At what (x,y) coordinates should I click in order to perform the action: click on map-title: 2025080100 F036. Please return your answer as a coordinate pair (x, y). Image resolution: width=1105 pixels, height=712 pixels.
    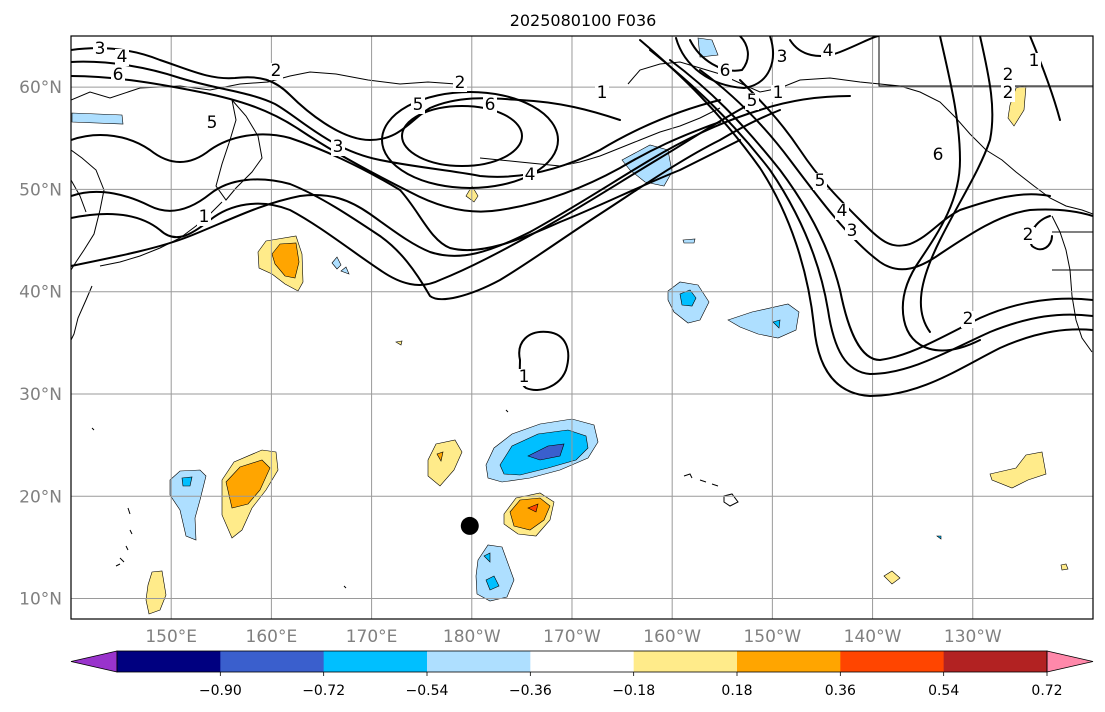
    Looking at the image, I should click on (583, 20).